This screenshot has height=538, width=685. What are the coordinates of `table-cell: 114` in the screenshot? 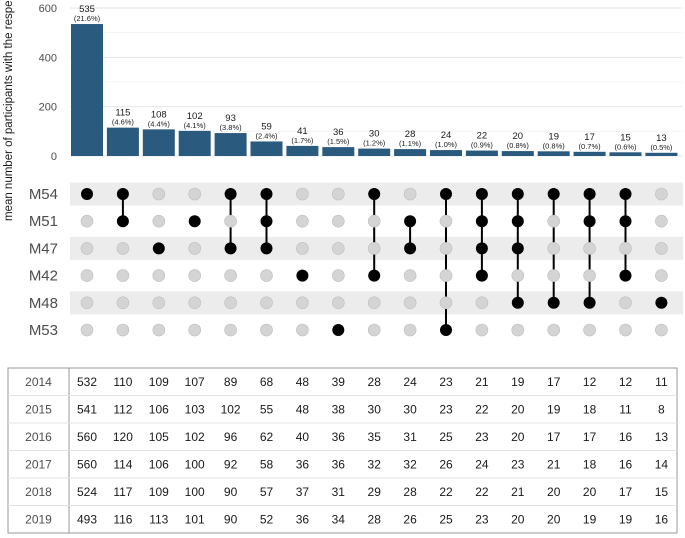 It's located at (122, 464).